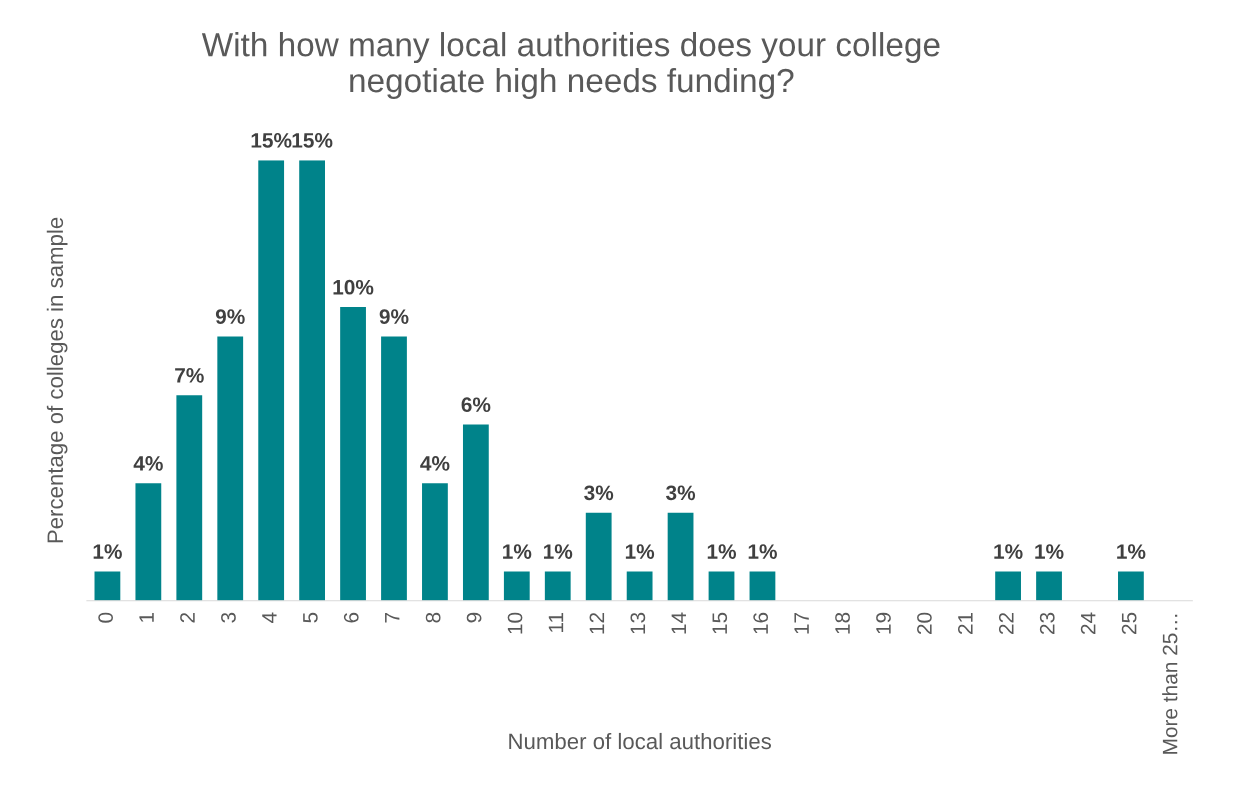  What do you see at coordinates (105, 617) in the screenshot?
I see `x-tick-label: 0` at bounding box center [105, 617].